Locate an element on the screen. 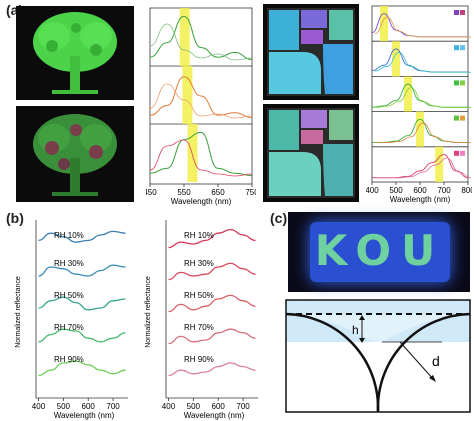  arc-right is located at coordinates (423, 362).